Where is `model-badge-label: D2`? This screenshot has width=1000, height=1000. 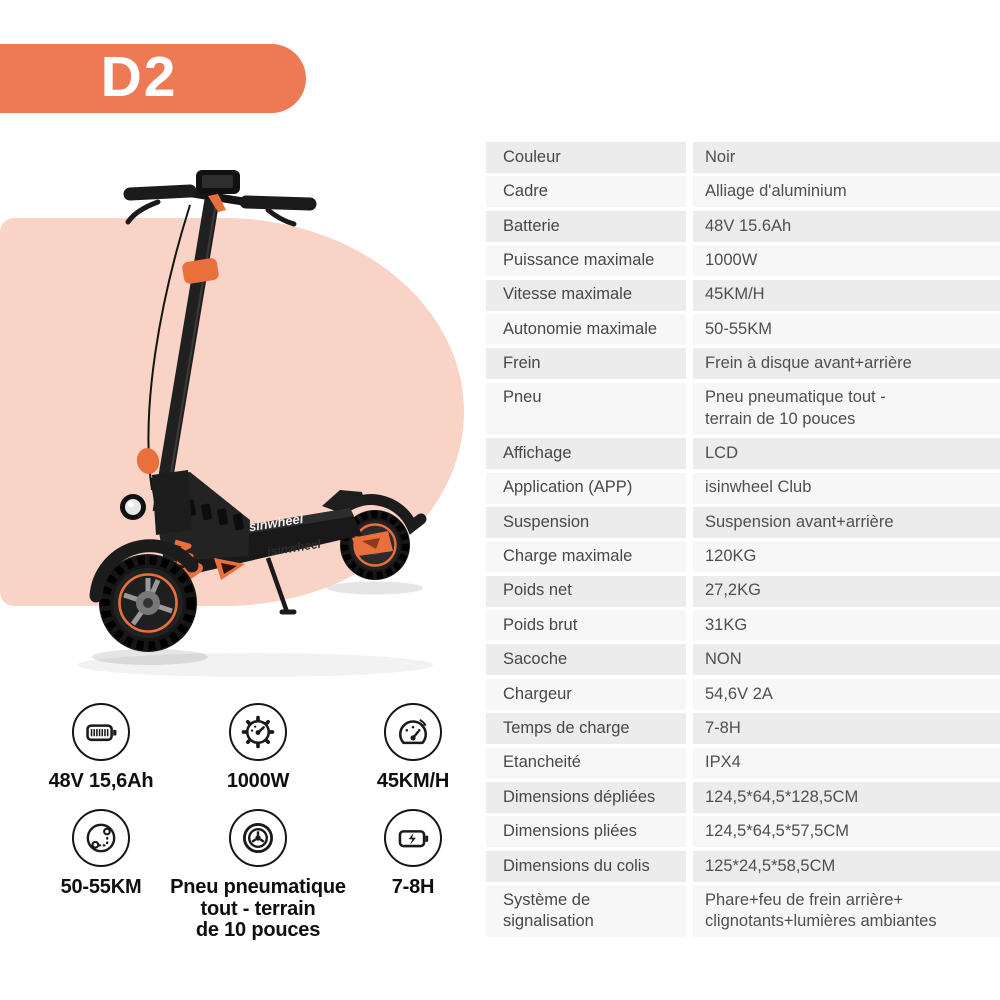 model-badge-label: D2 is located at coordinates (139, 76).